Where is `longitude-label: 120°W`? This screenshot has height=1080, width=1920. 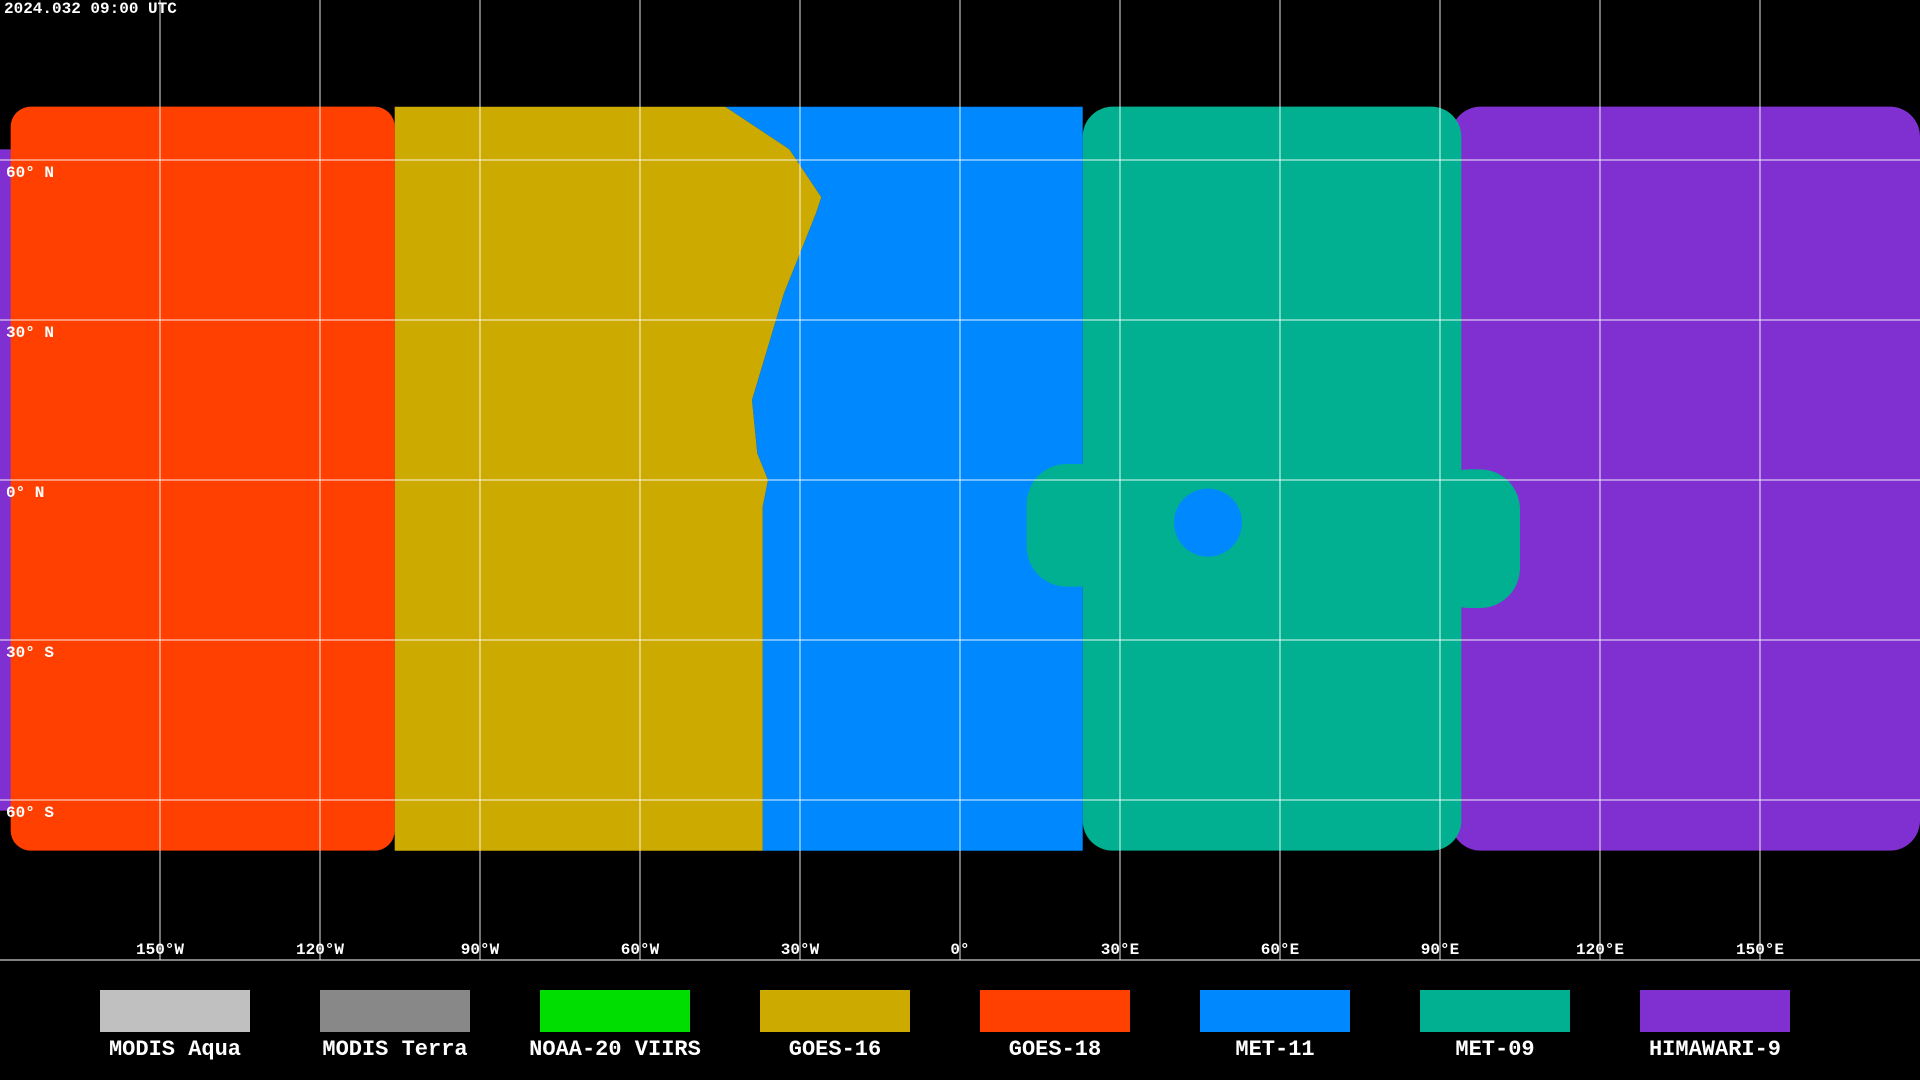
longitude-label: 120°W is located at coordinates (320, 950).